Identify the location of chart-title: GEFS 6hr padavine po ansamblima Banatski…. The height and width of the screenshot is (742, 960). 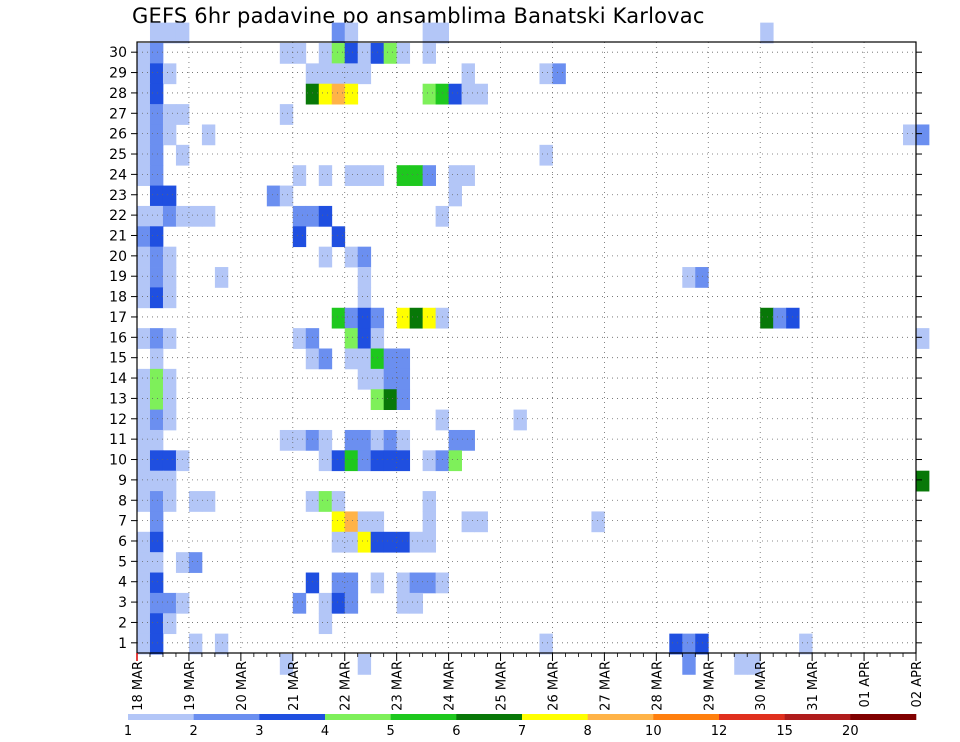
(418, 16).